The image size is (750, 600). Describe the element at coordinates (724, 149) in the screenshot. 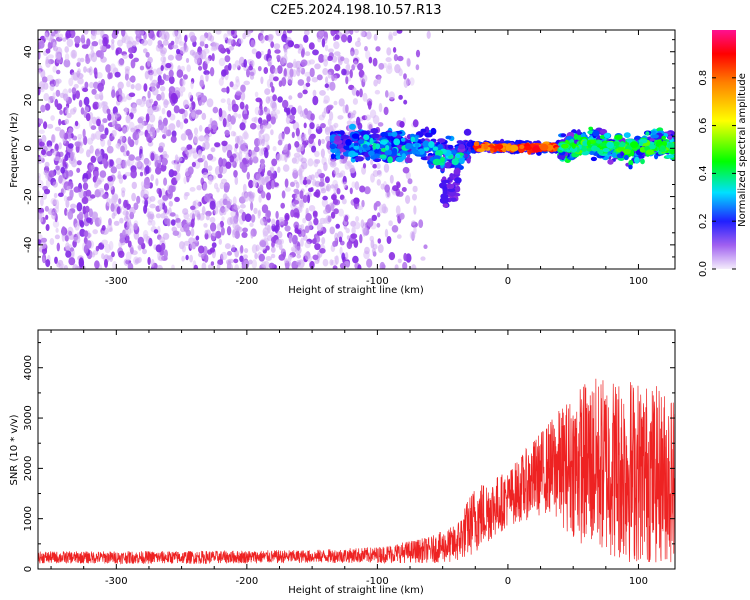

I see `colorbar-gradient` at that location.